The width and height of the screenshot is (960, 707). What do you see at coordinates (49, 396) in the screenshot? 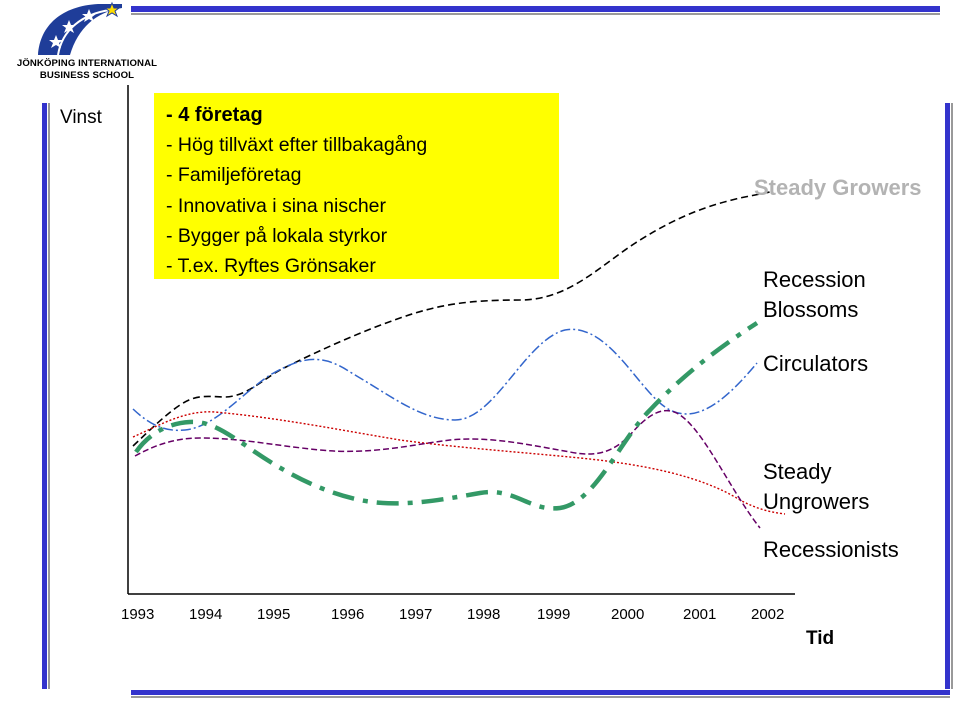
I see `left-bar-gray` at bounding box center [49, 396].